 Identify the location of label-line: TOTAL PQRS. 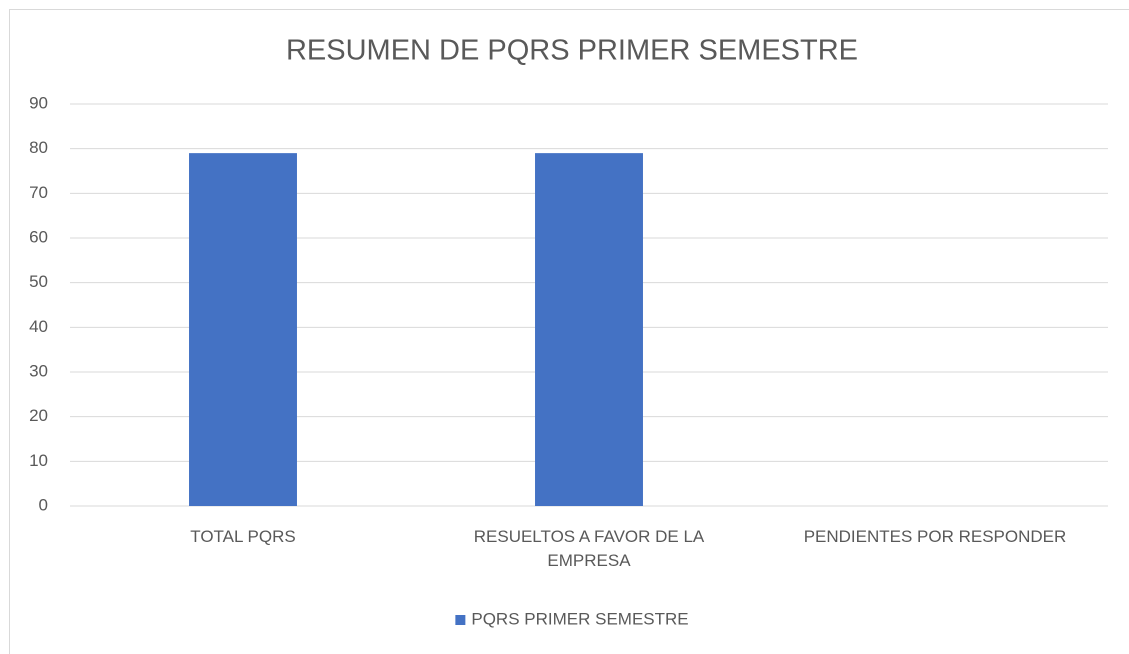
(243, 536).